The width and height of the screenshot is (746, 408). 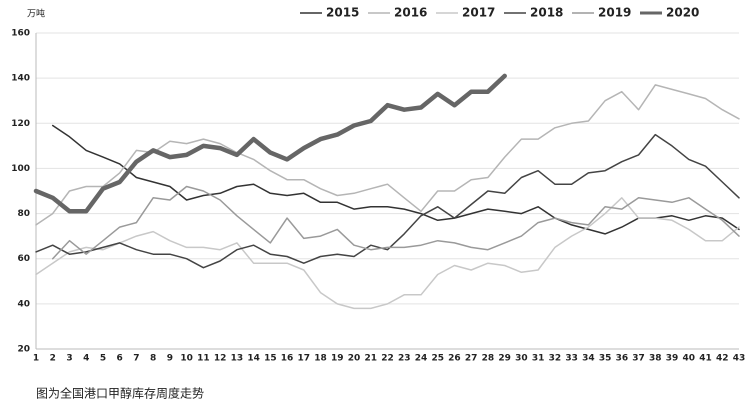 I want to click on y-tick-label: 80, so click(x=23, y=214).